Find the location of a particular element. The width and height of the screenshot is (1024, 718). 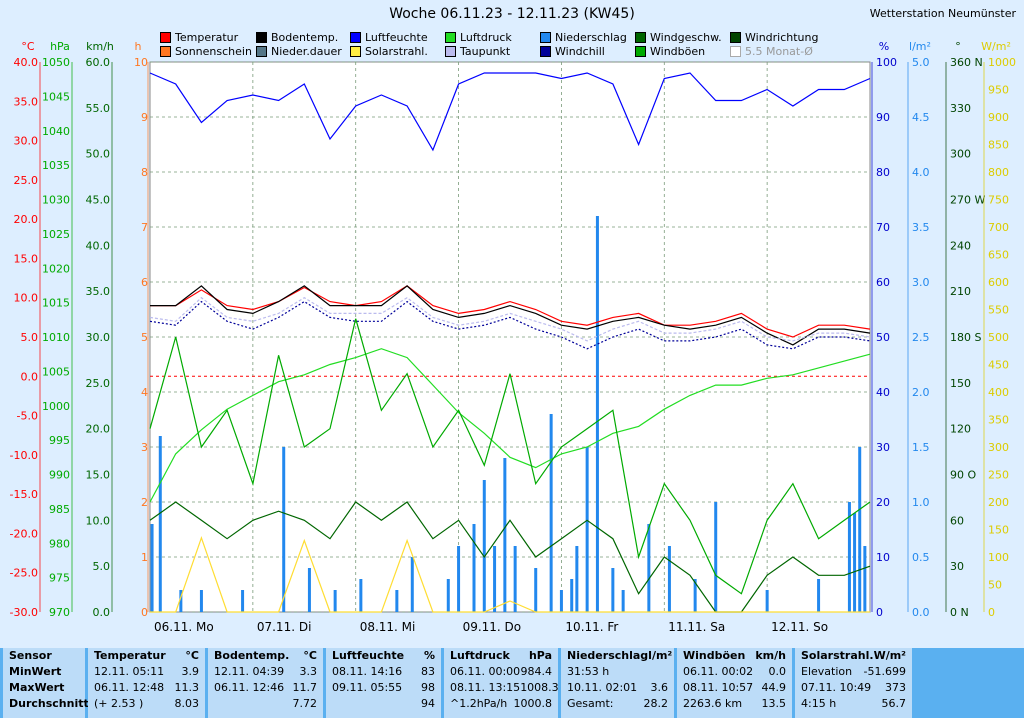

axis-unit-dir: ° is located at coordinates (958, 46).